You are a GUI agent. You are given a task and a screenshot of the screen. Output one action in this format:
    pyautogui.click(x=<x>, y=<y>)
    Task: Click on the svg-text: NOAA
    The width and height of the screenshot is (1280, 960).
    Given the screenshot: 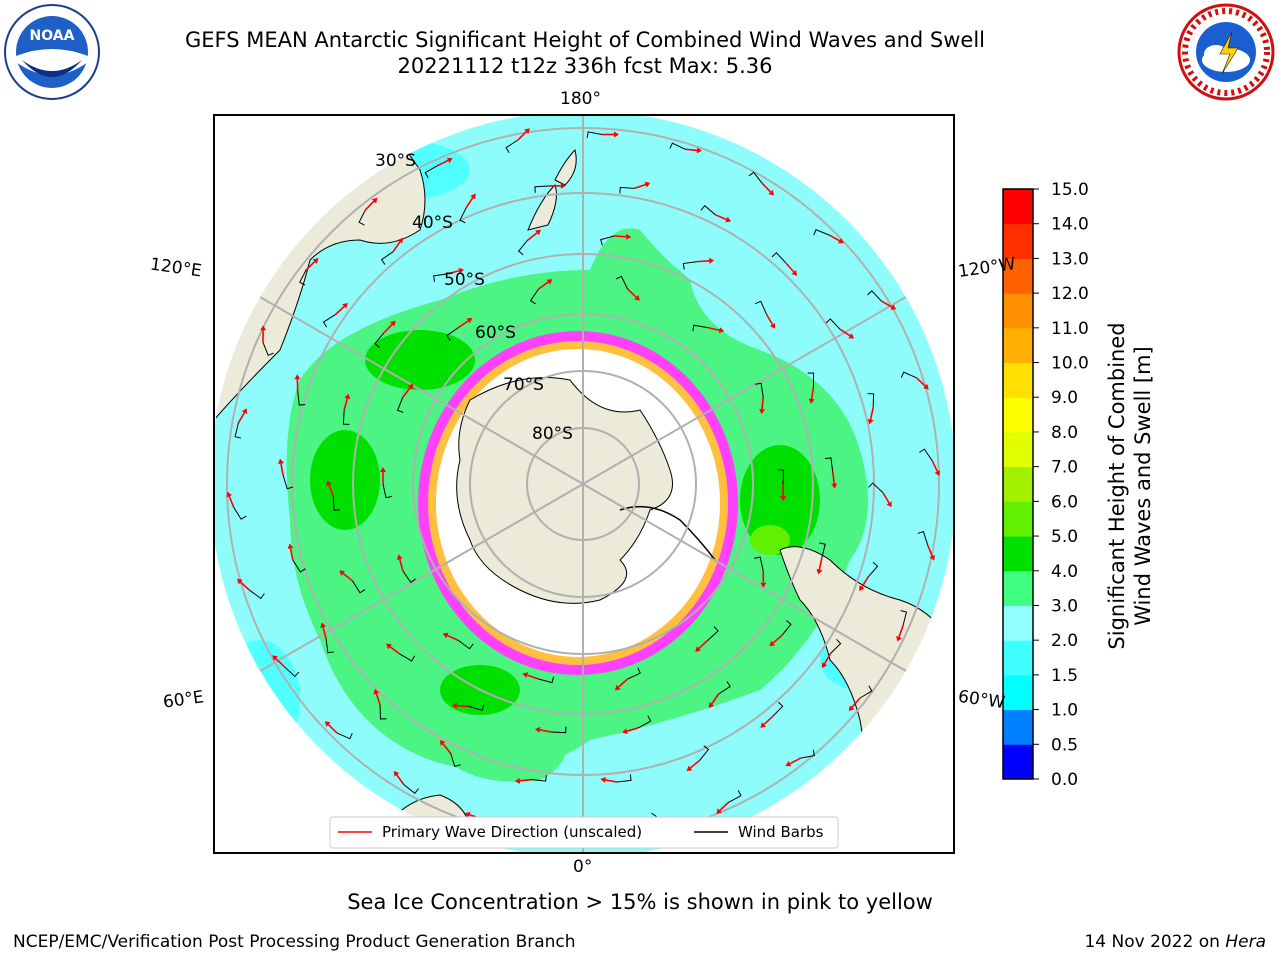 What is the action you would take?
    pyautogui.click(x=52, y=36)
    